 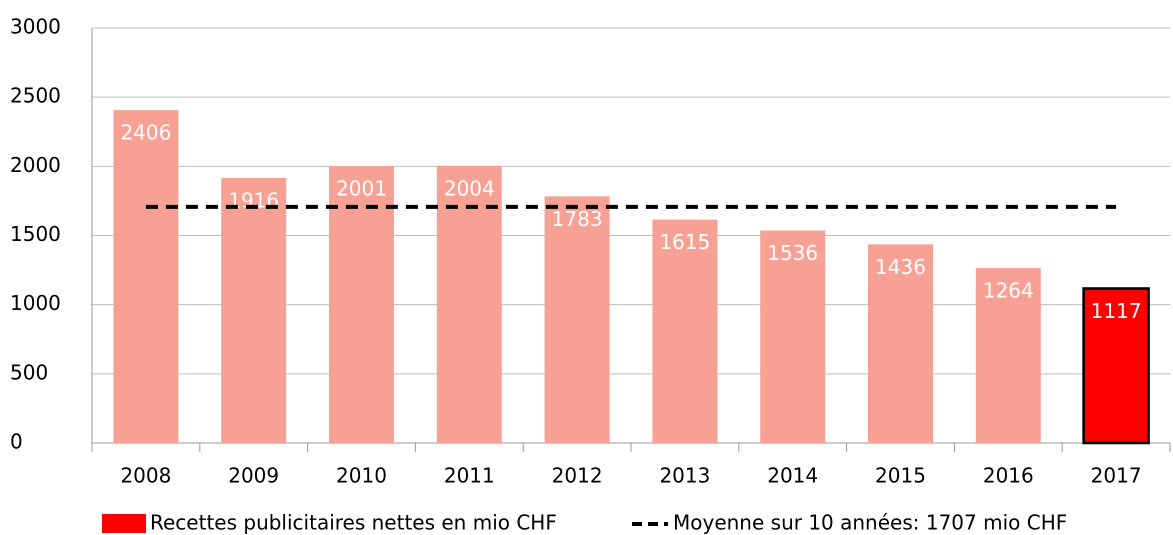 What do you see at coordinates (1008, 476) in the screenshot?
I see `x-tick-label: 2016` at bounding box center [1008, 476].